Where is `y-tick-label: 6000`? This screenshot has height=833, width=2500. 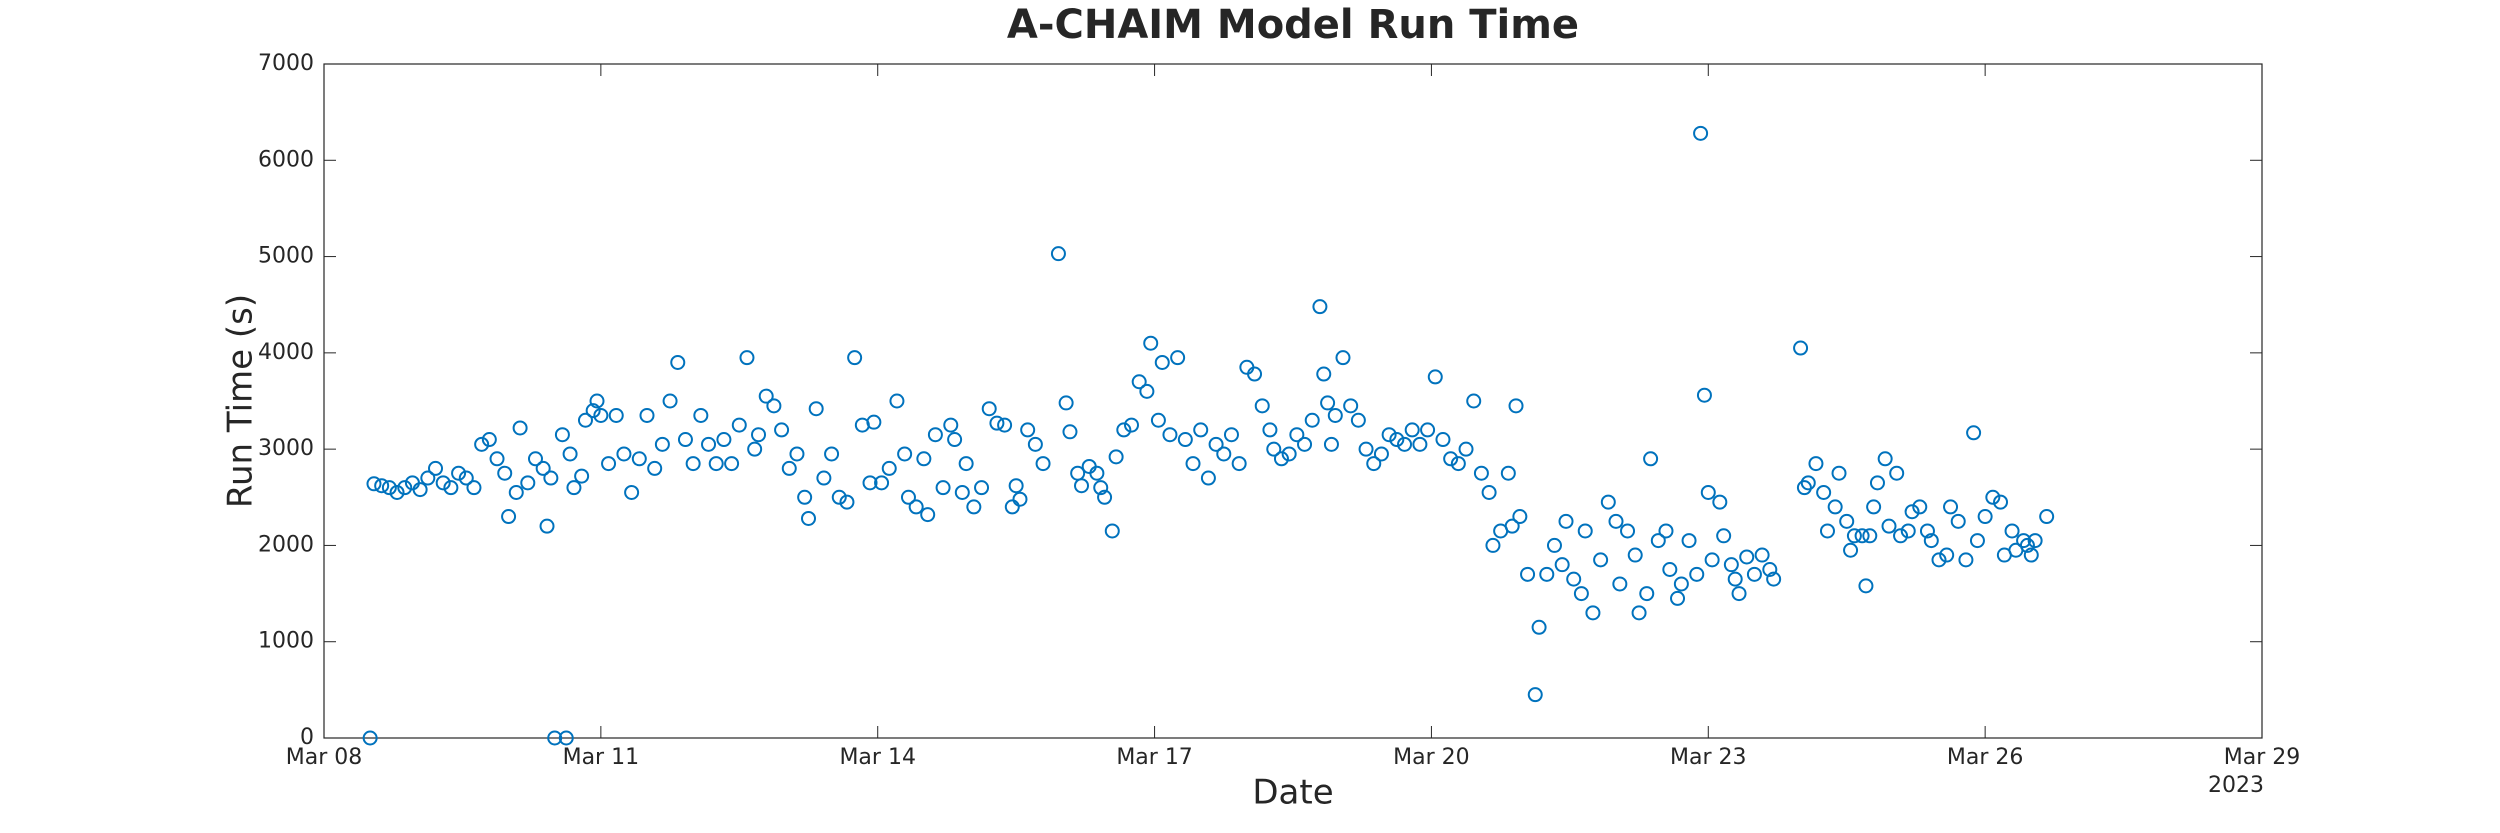 y-tick-label: 6000 is located at coordinates (286, 159).